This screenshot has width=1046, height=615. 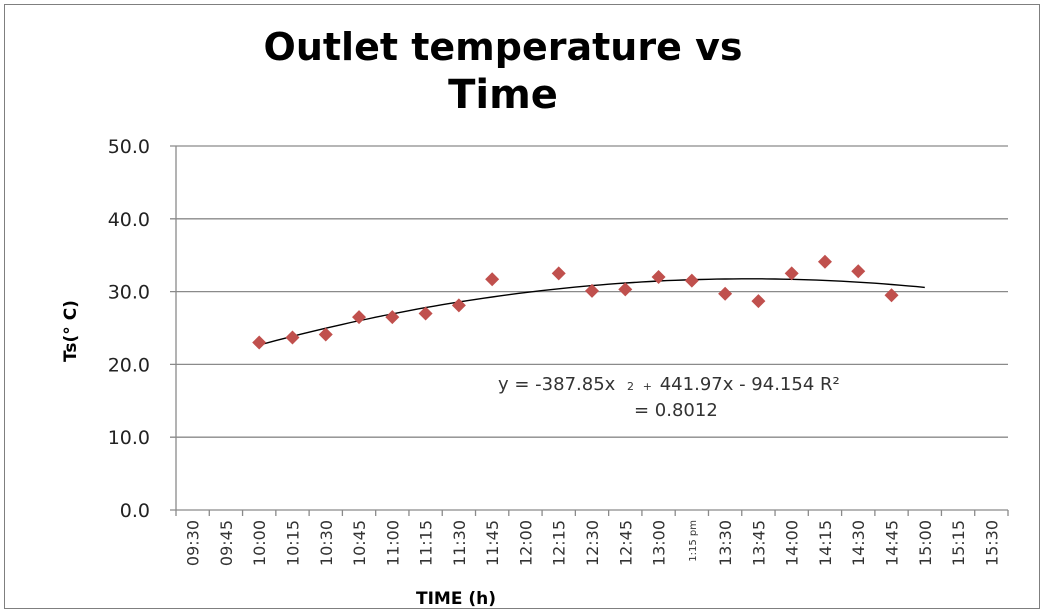 What do you see at coordinates (71, 331) in the screenshot?
I see `y-axis-title: Ts(° C)` at bounding box center [71, 331].